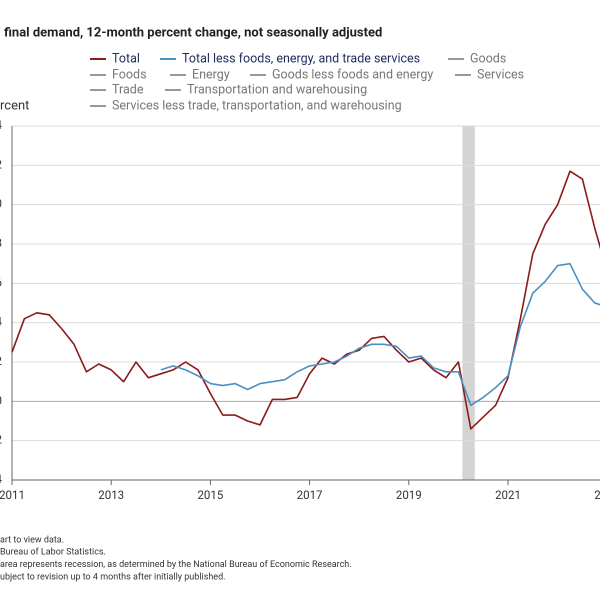 The width and height of the screenshot is (600, 600). Describe the element at coordinates (597, 495) in the screenshot. I see `x-tick-label: 2023` at that location.